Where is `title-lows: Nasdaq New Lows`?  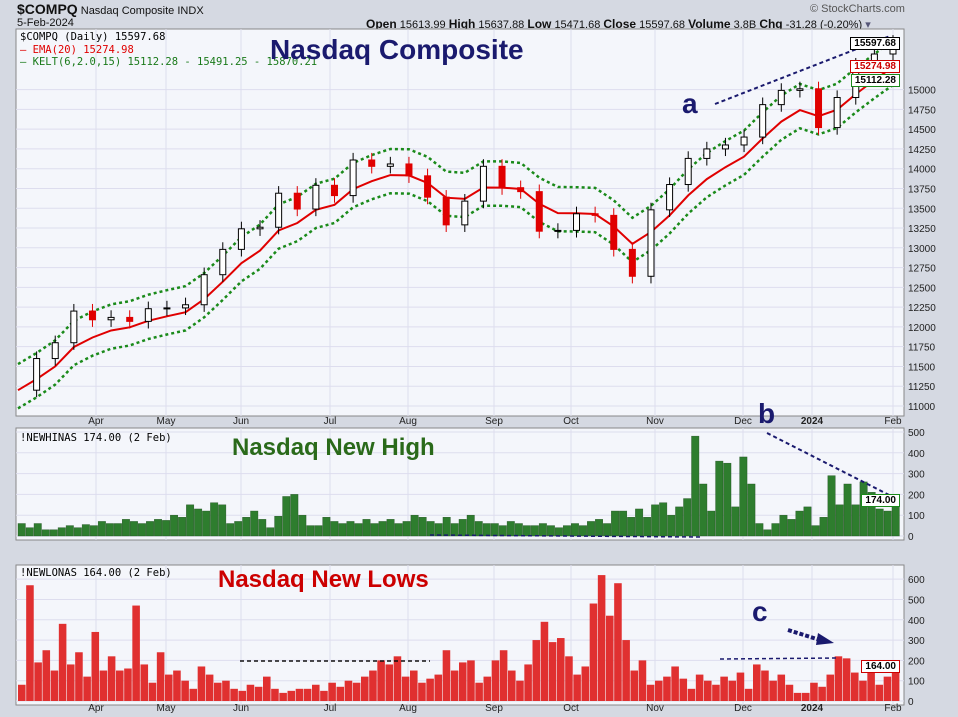
title-lows: Nasdaq New Lows is located at coordinates (323, 579).